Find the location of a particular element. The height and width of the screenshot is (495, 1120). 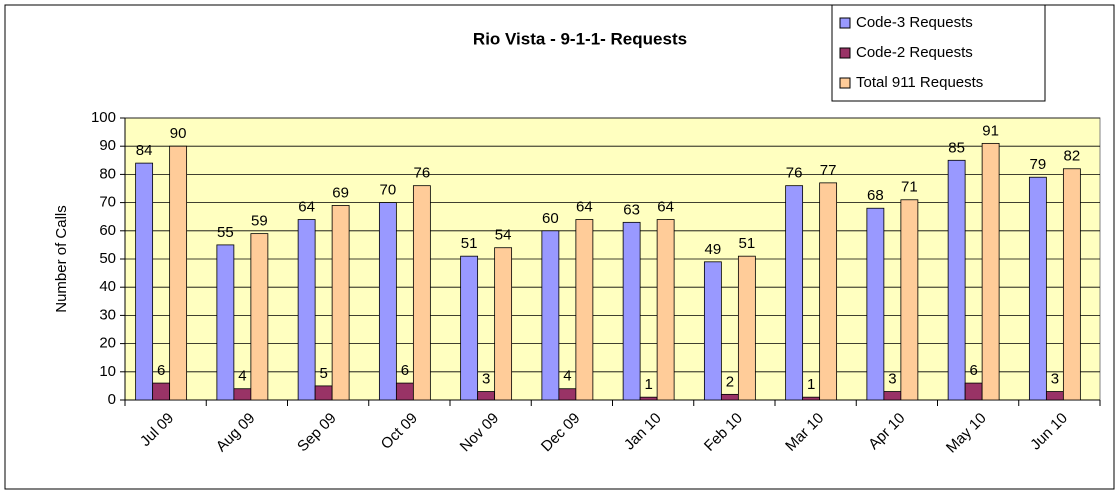

y-axis-label: Number of Calls is located at coordinates (61, 259).